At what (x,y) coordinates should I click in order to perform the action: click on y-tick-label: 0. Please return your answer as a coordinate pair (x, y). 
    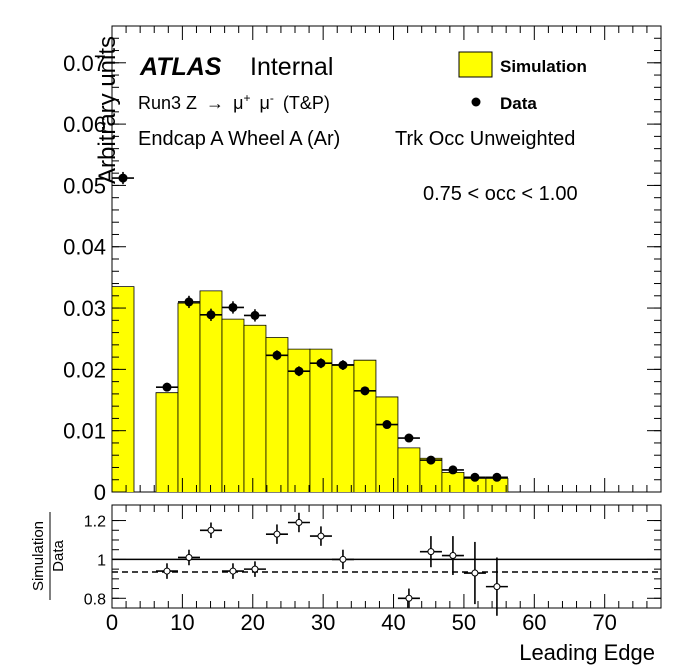
    Looking at the image, I should click on (100, 492).